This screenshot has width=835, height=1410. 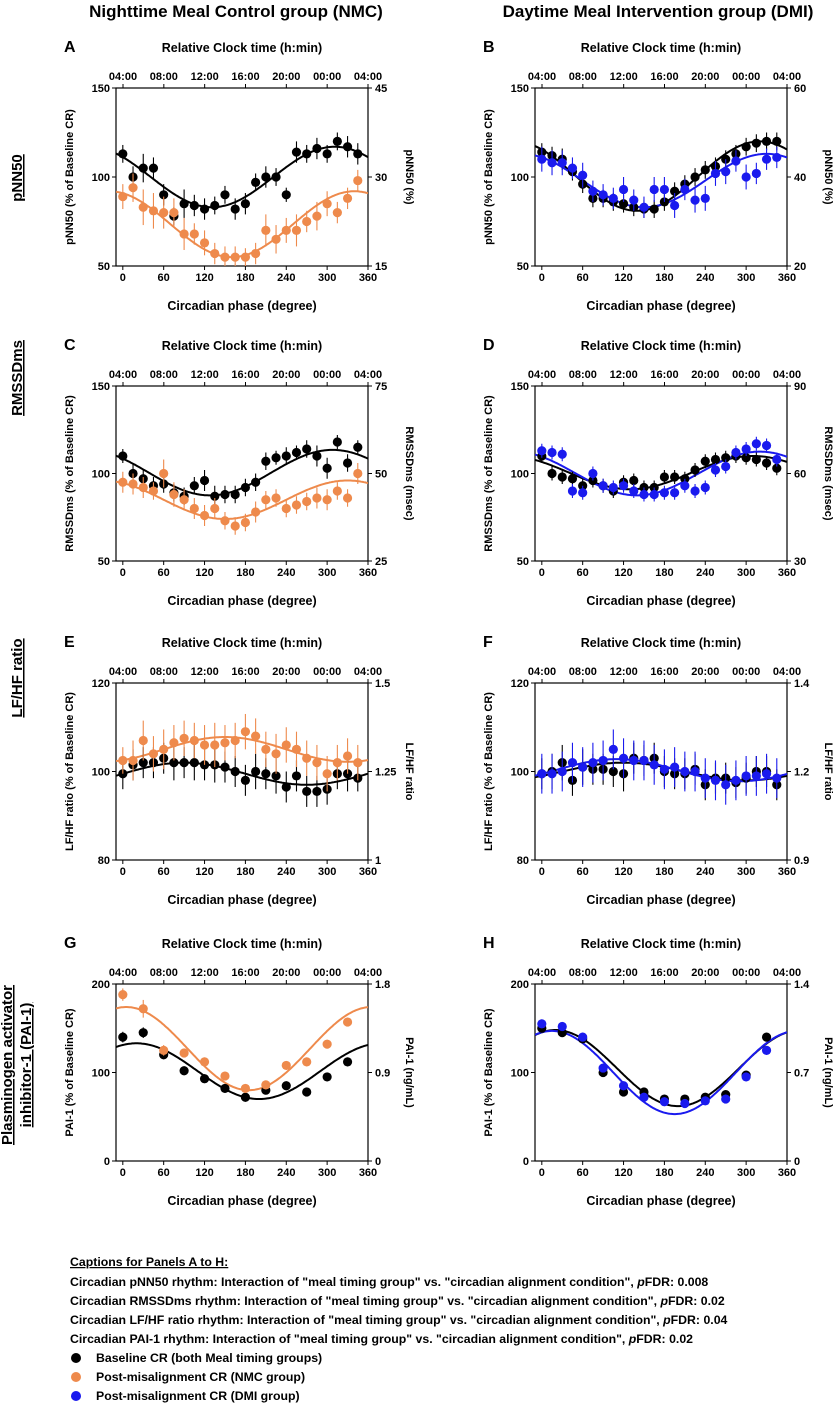 What do you see at coordinates (200, 1377) in the screenshot?
I see `legend-text: Post-misalignment CR (NMC group)` at bounding box center [200, 1377].